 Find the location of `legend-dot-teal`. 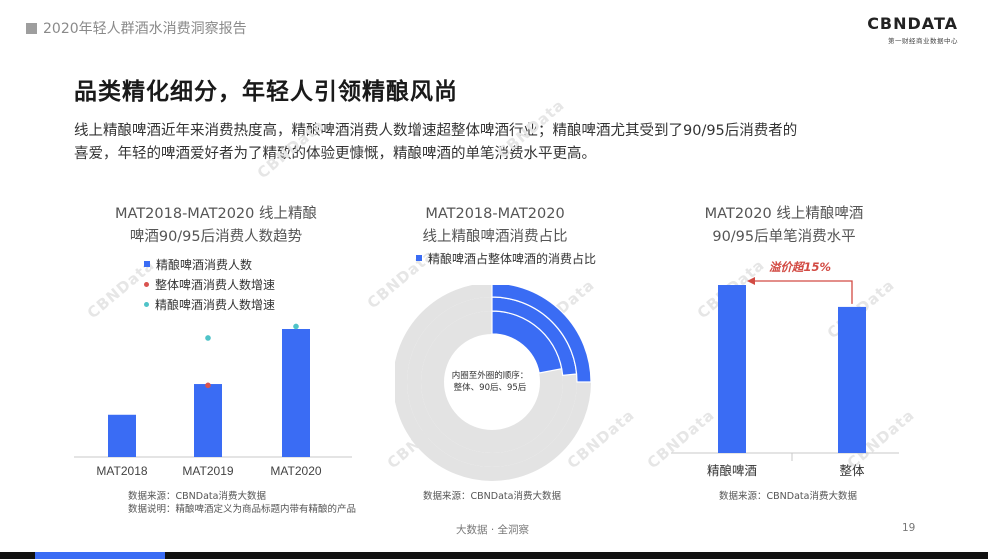

legend-dot-teal is located at coordinates (146, 304).